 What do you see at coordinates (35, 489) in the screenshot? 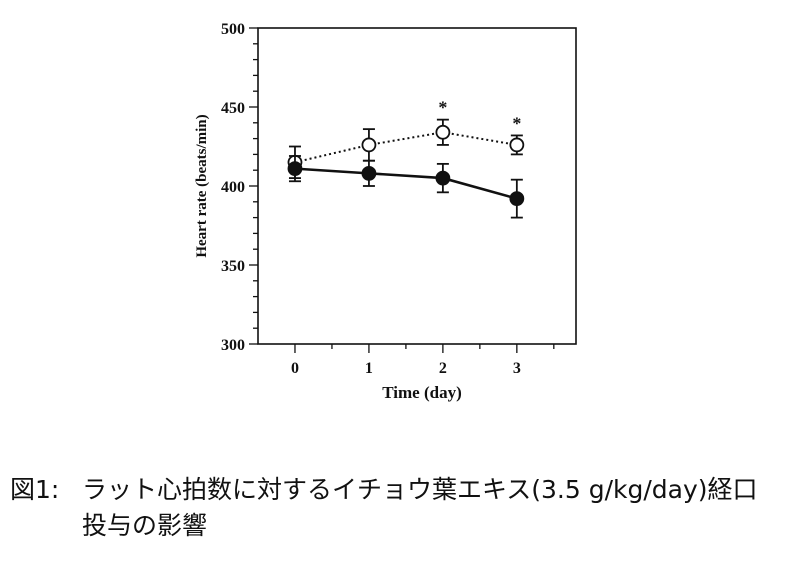
I see `figure-number: 図1:` at bounding box center [35, 489].